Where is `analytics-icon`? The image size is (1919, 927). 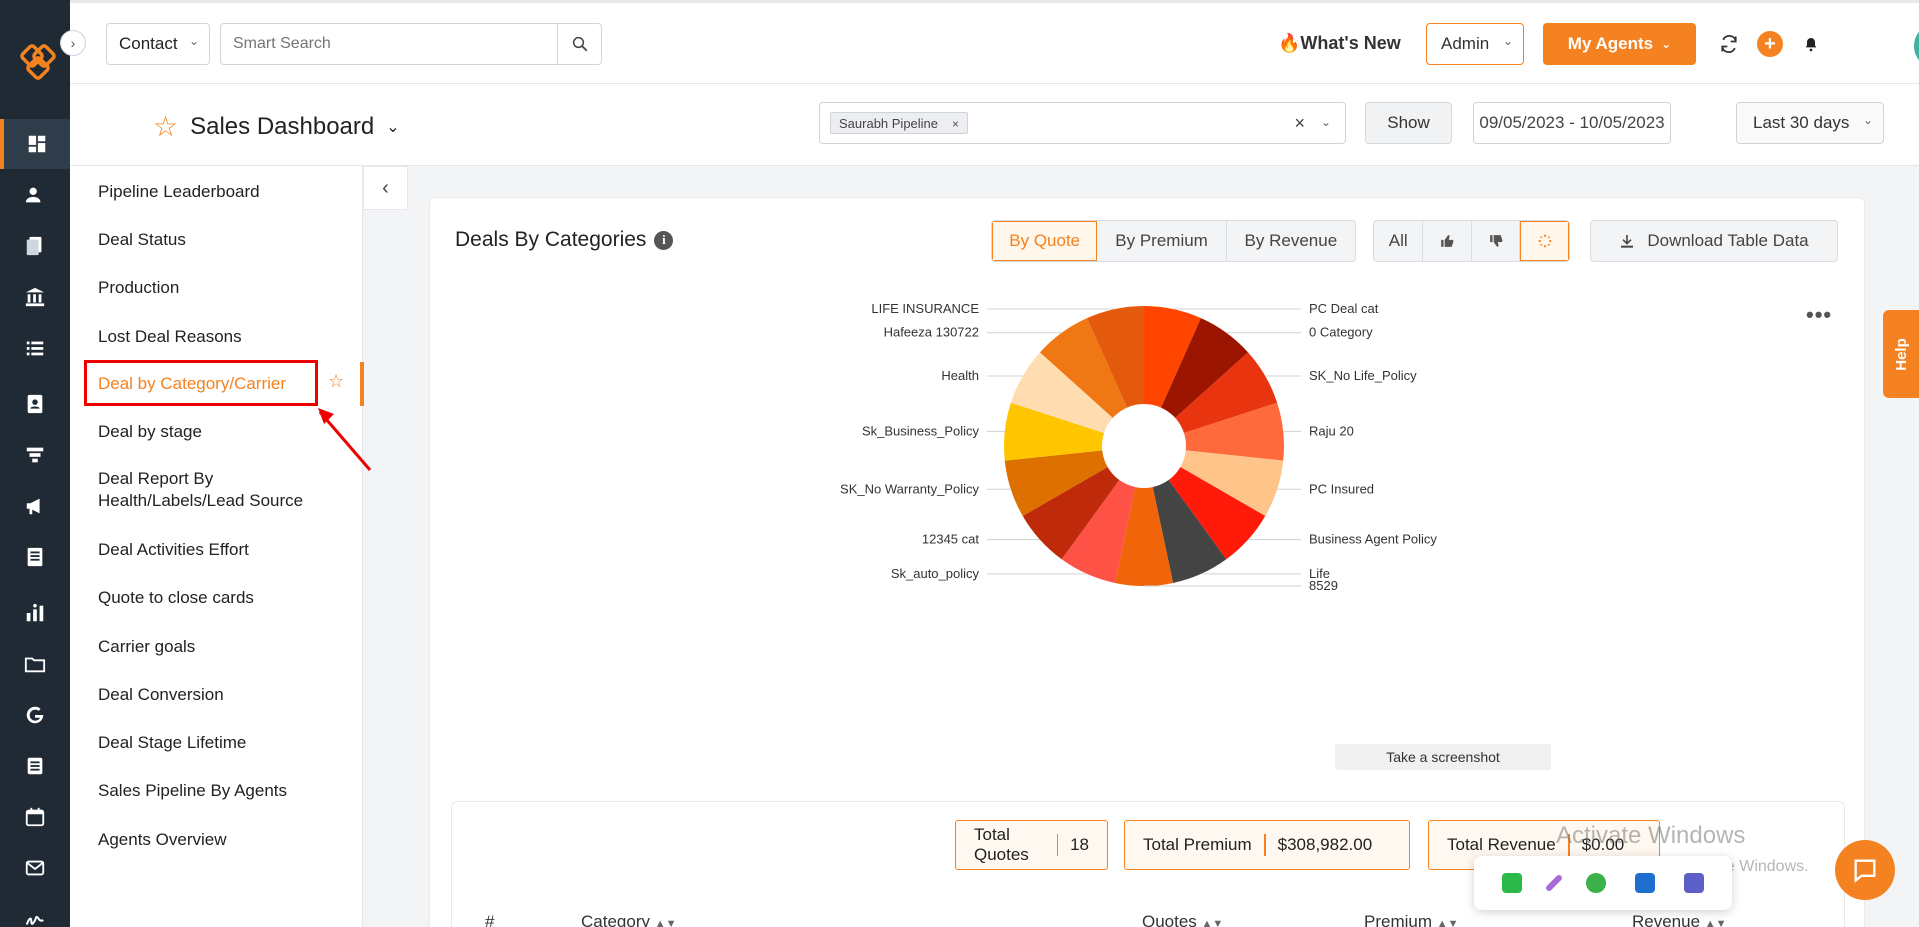 analytics-icon is located at coordinates (35, 613).